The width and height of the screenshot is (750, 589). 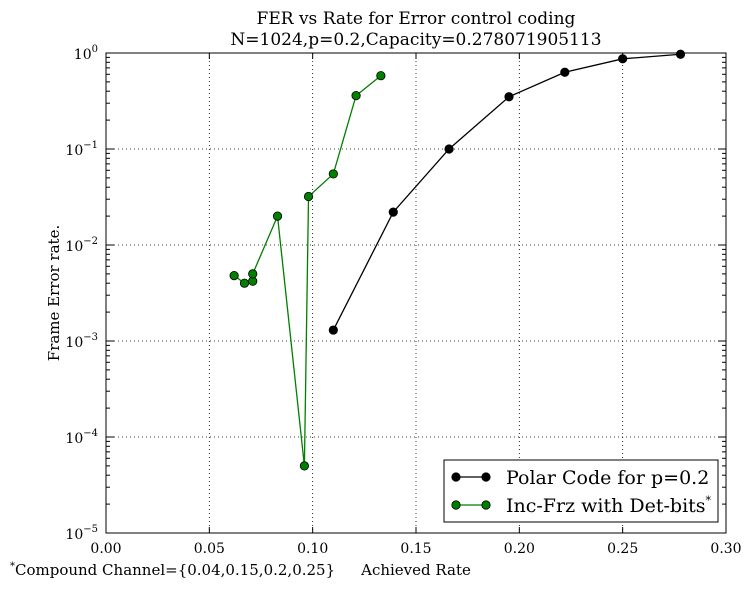 I want to click on y-axis-label: Frame Error rate., so click(x=54, y=293).